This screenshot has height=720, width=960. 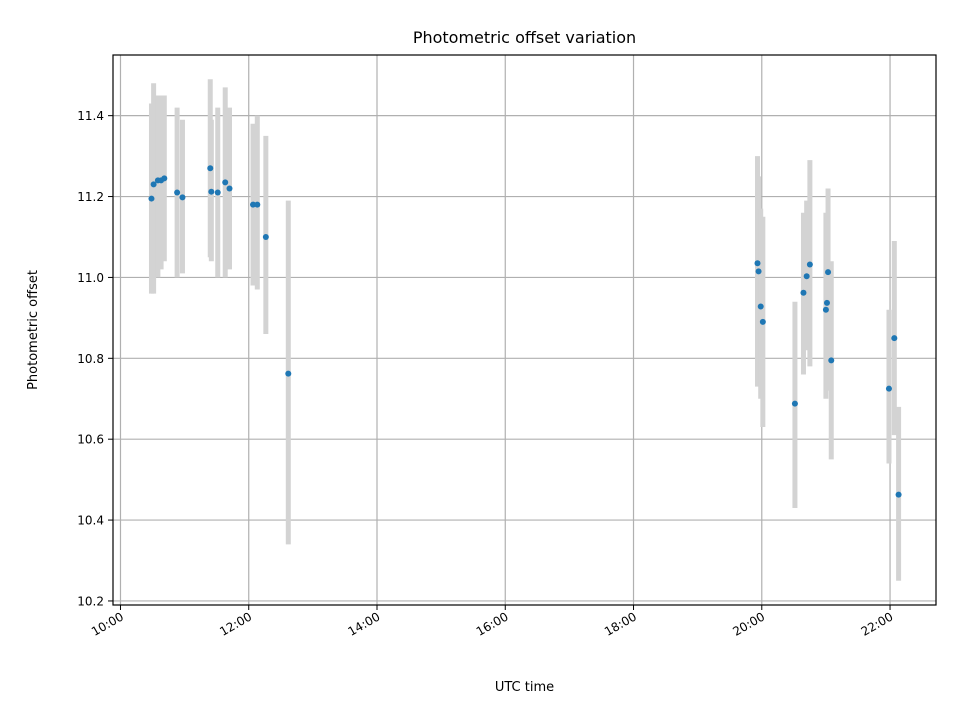 What do you see at coordinates (90, 116) in the screenshot?
I see `y-tick-label: 11.4` at bounding box center [90, 116].